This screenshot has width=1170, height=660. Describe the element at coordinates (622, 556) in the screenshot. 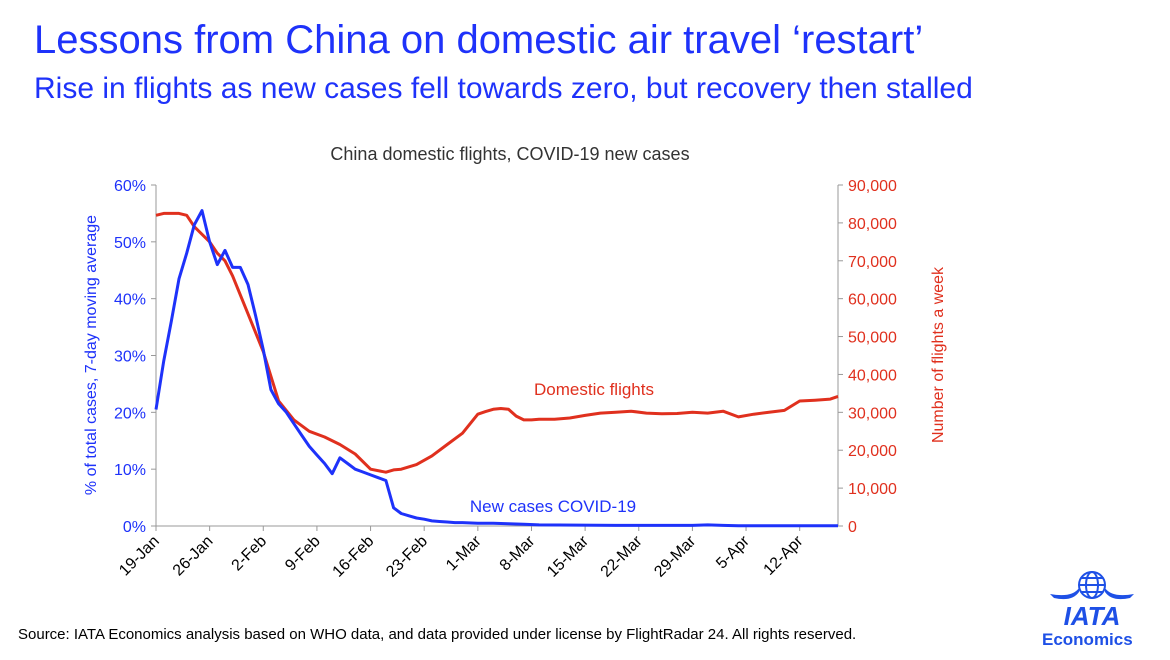

I see `x-tick-label: 22-Mar` at that location.